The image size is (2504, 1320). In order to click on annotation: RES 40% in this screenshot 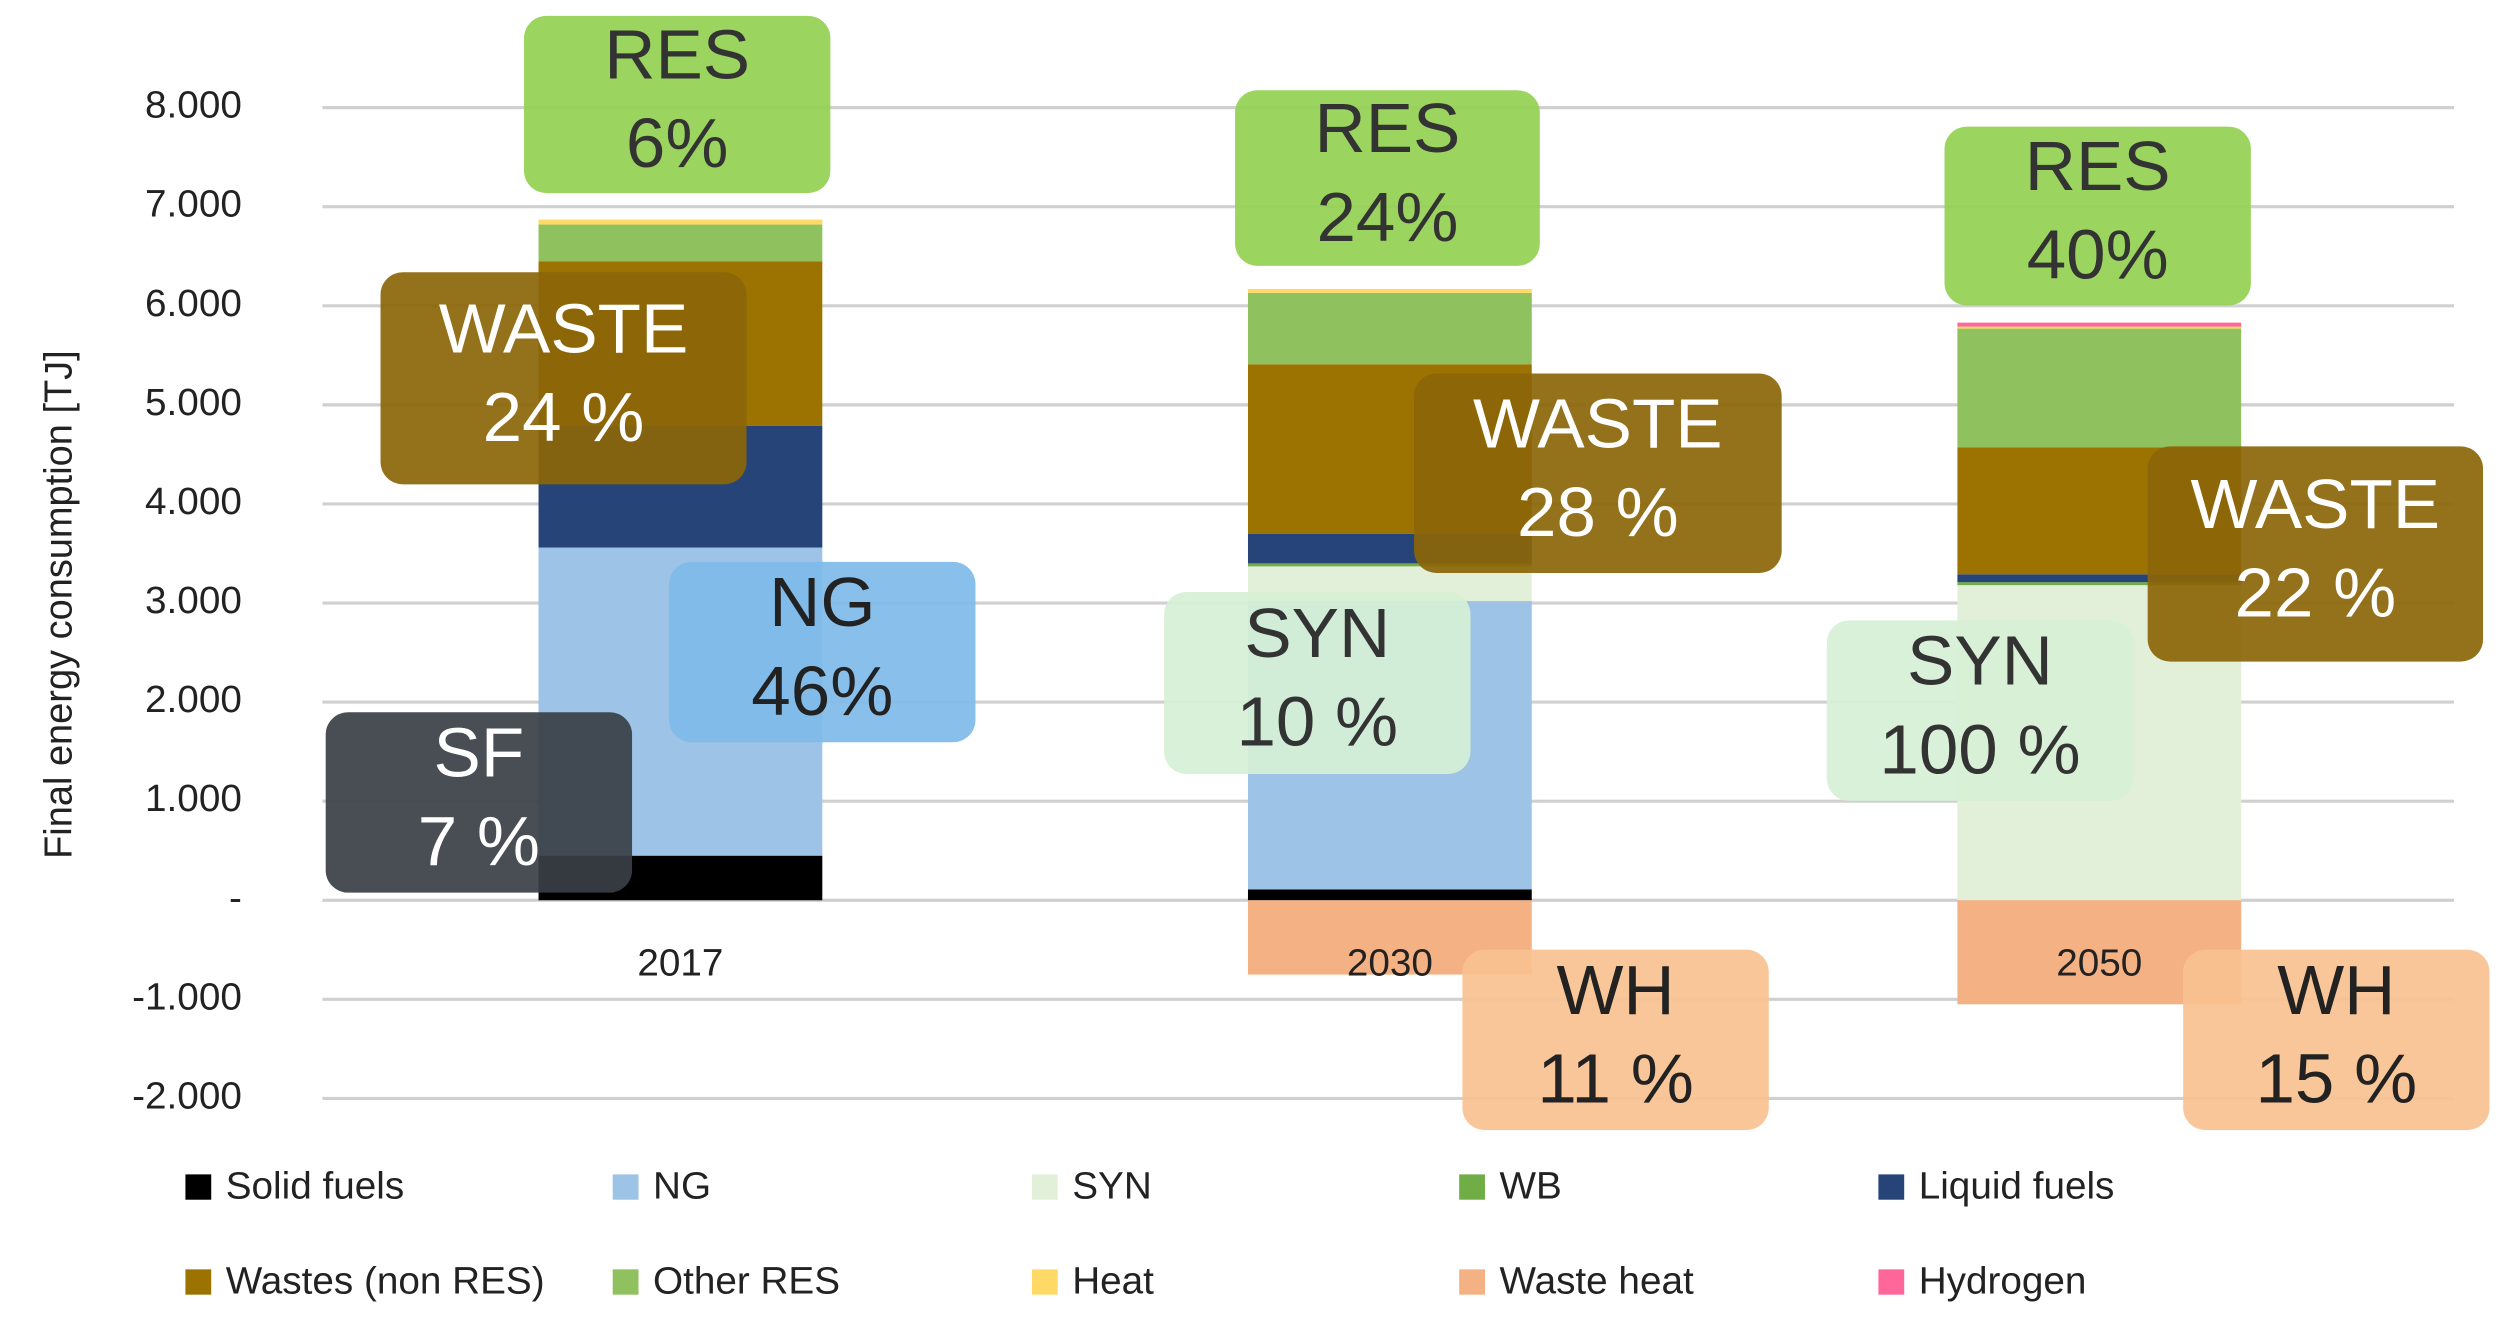, I will do `click(2097, 216)`.